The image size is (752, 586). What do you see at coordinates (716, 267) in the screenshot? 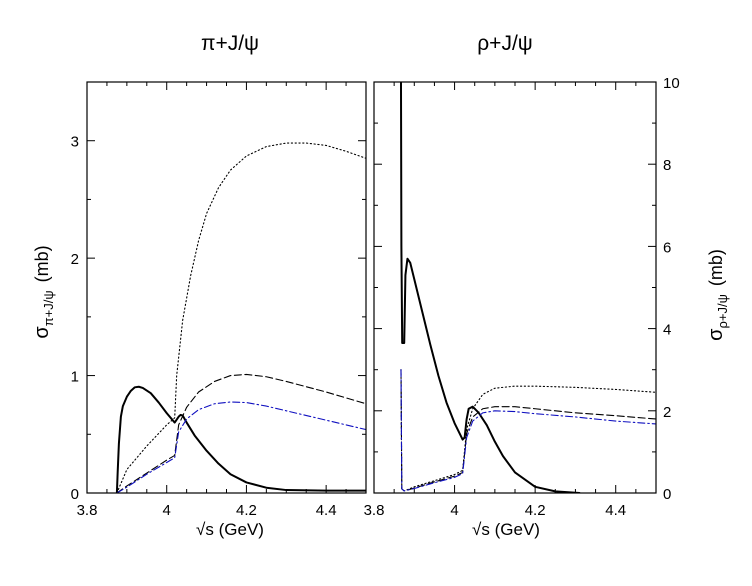
I see `right-y-label-unit: (mb)` at bounding box center [716, 267].